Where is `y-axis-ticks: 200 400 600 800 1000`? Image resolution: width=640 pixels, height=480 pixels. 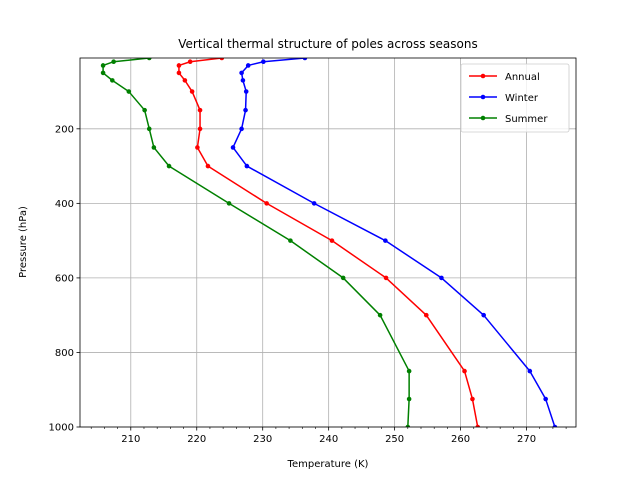
y-axis-ticks: 200 400 600 800 1000 is located at coordinates (64, 279).